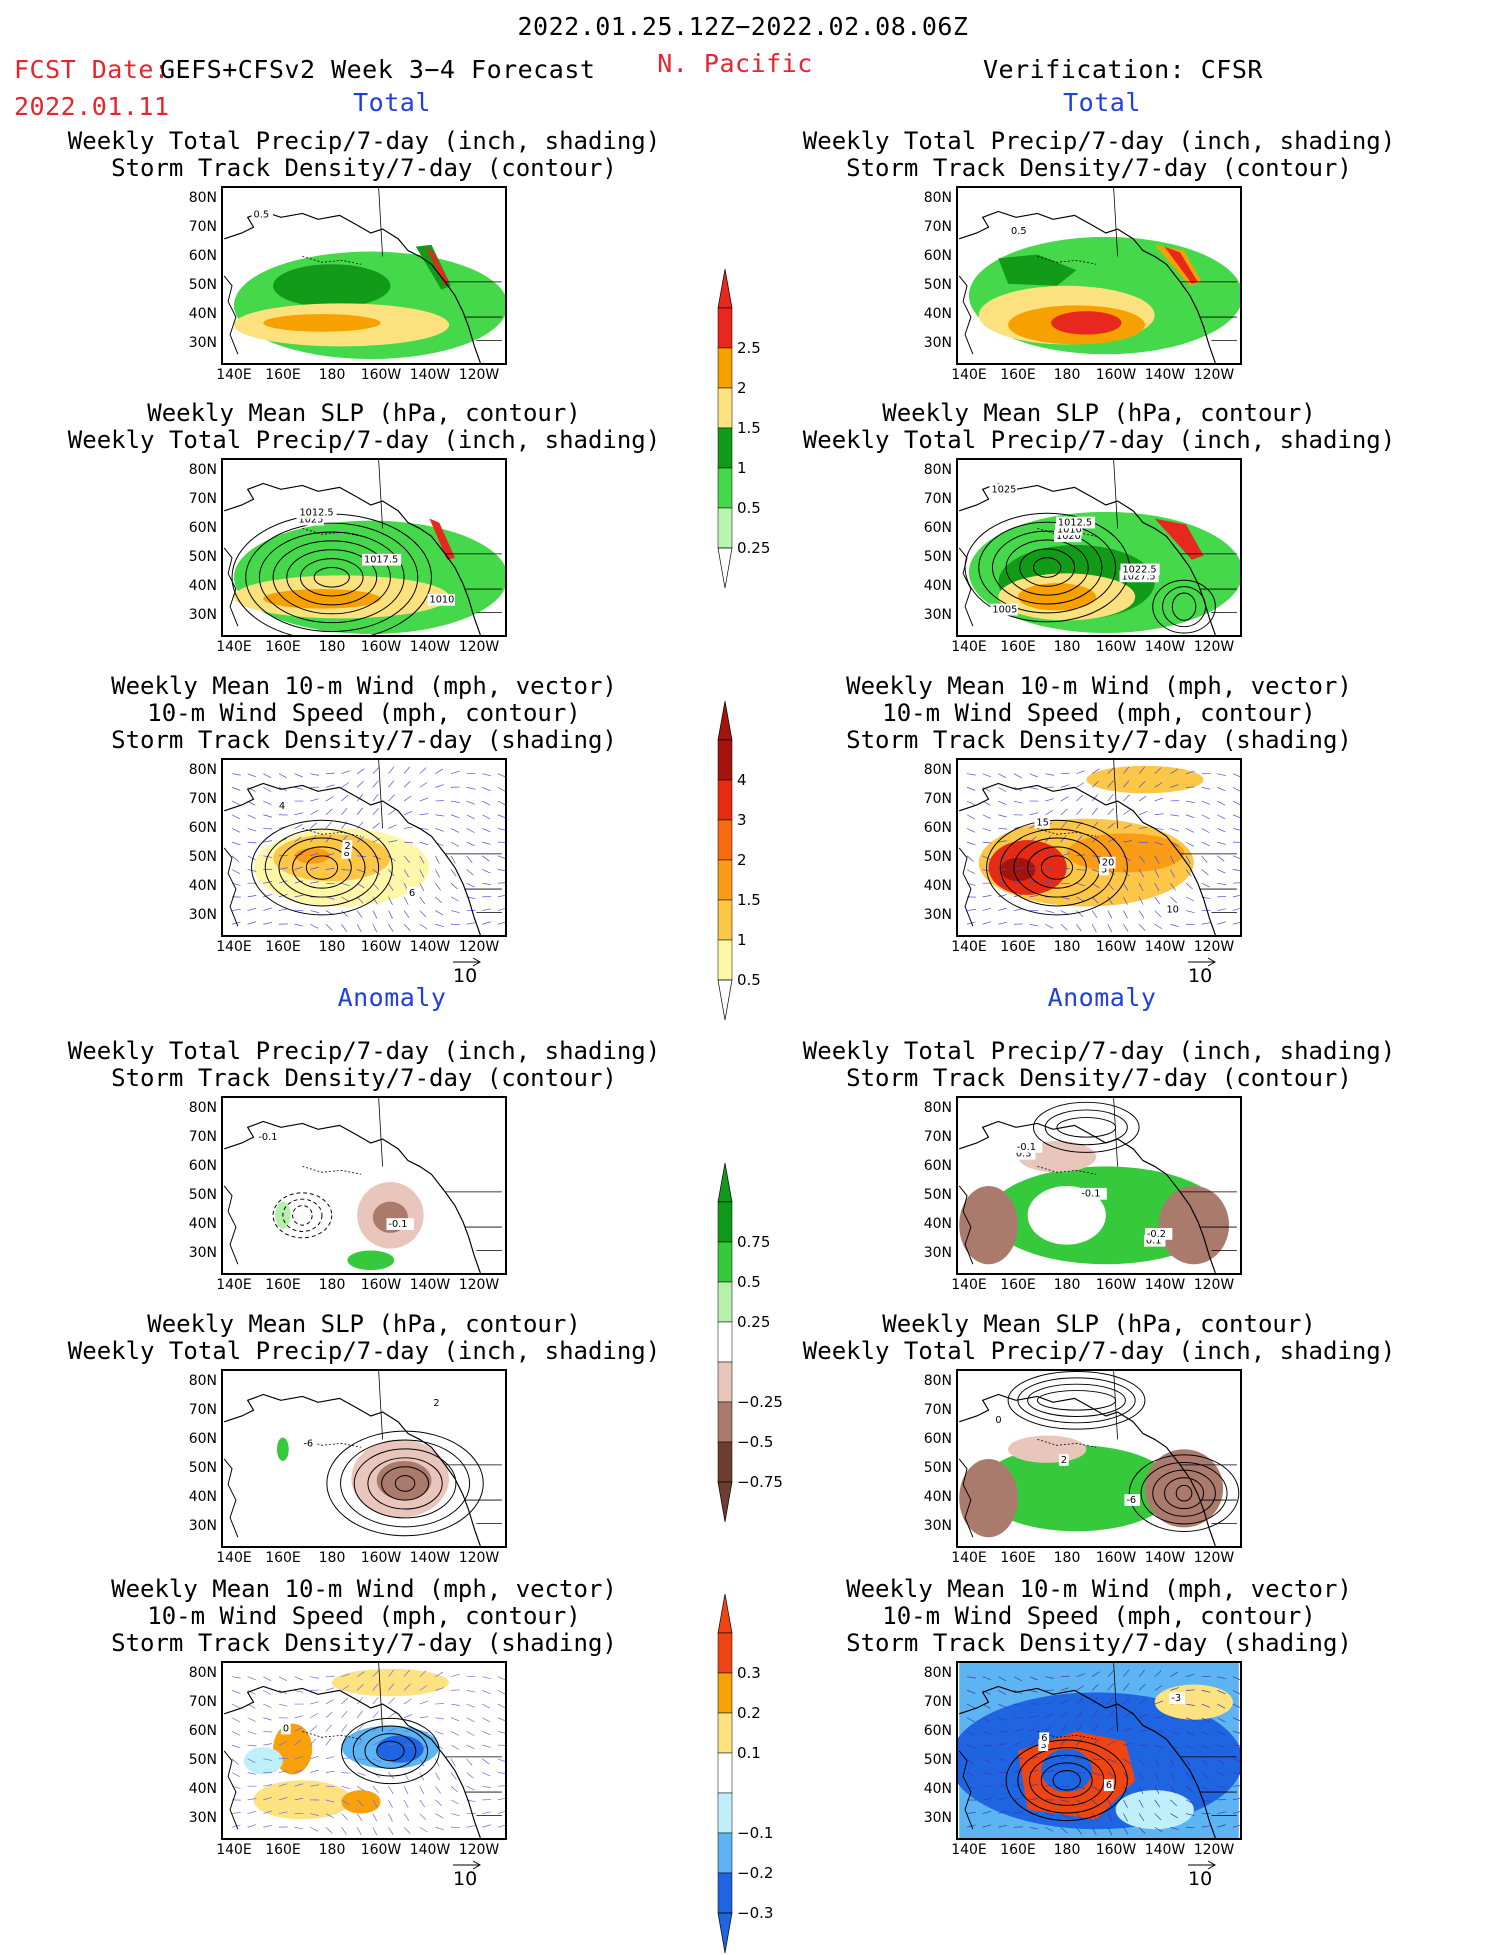 This screenshot has width=1487, height=1955. What do you see at coordinates (933, 343) in the screenshot?
I see `lat-tick-label: 30N` at bounding box center [933, 343].